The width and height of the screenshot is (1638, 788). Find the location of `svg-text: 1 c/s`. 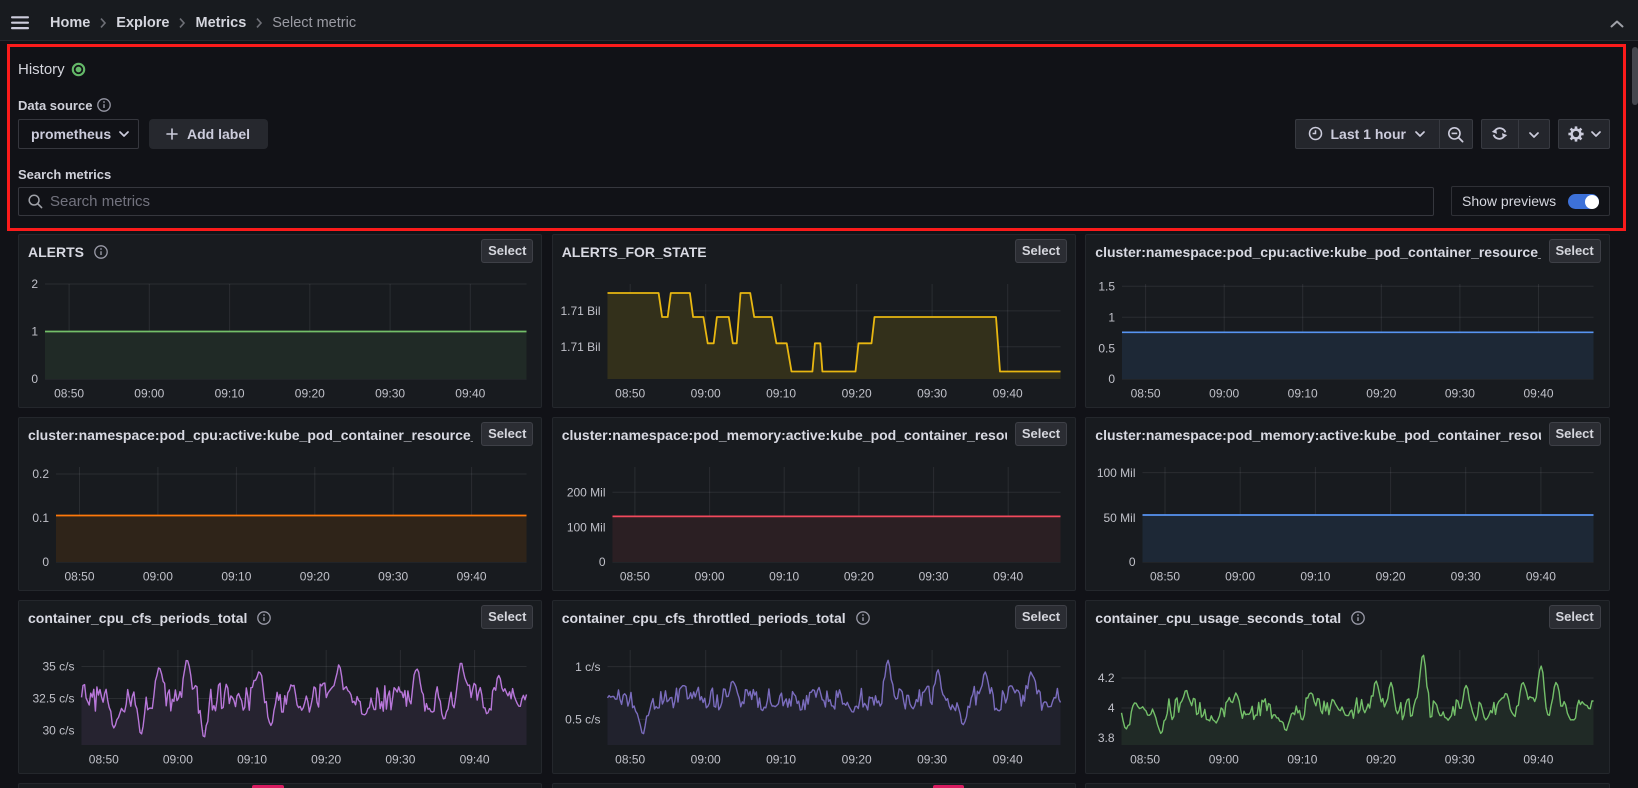

svg-text: 1 c/s is located at coordinates (587, 666).